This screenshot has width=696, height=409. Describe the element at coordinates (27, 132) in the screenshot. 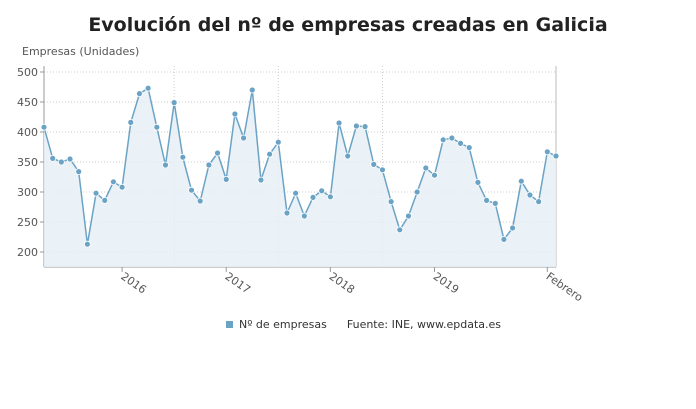

I see `y-tick-label: 400` at that location.